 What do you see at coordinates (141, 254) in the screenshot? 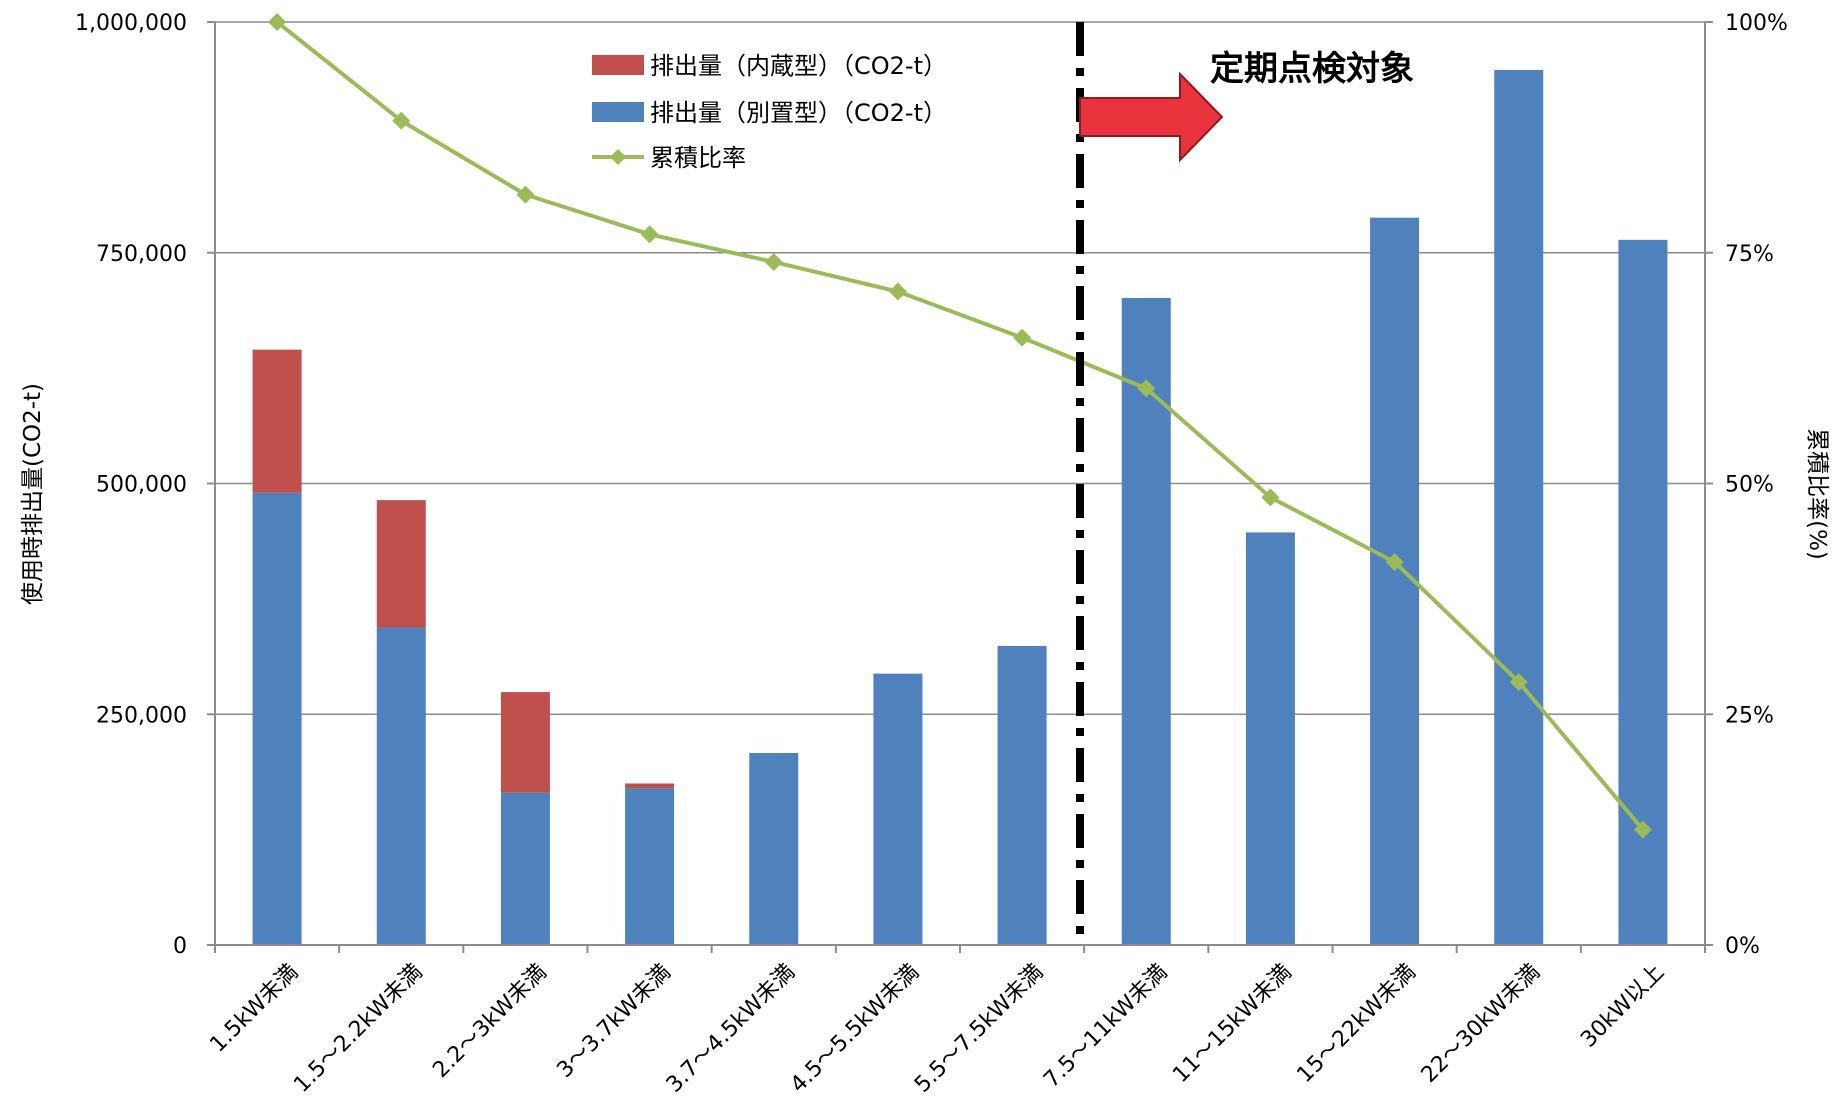
I see `y-tick-label: 750,000` at bounding box center [141, 254].